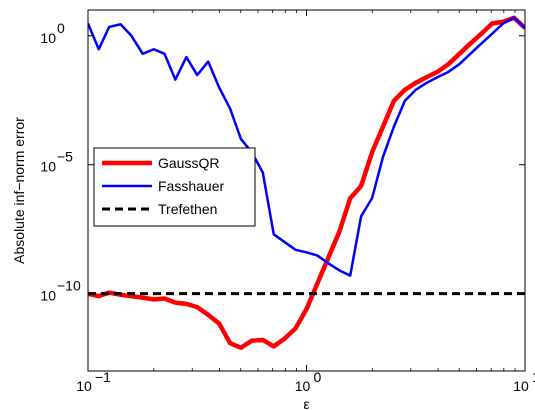  Describe the element at coordinates (61, 28) in the screenshot. I see `y-tick-exponent: 0` at that location.